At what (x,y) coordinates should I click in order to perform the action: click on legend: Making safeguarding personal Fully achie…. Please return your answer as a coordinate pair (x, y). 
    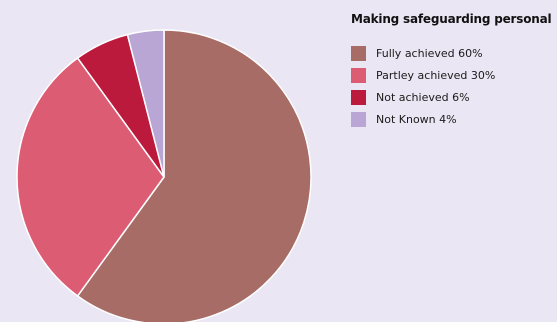
    Looking at the image, I should click on (453, 73).